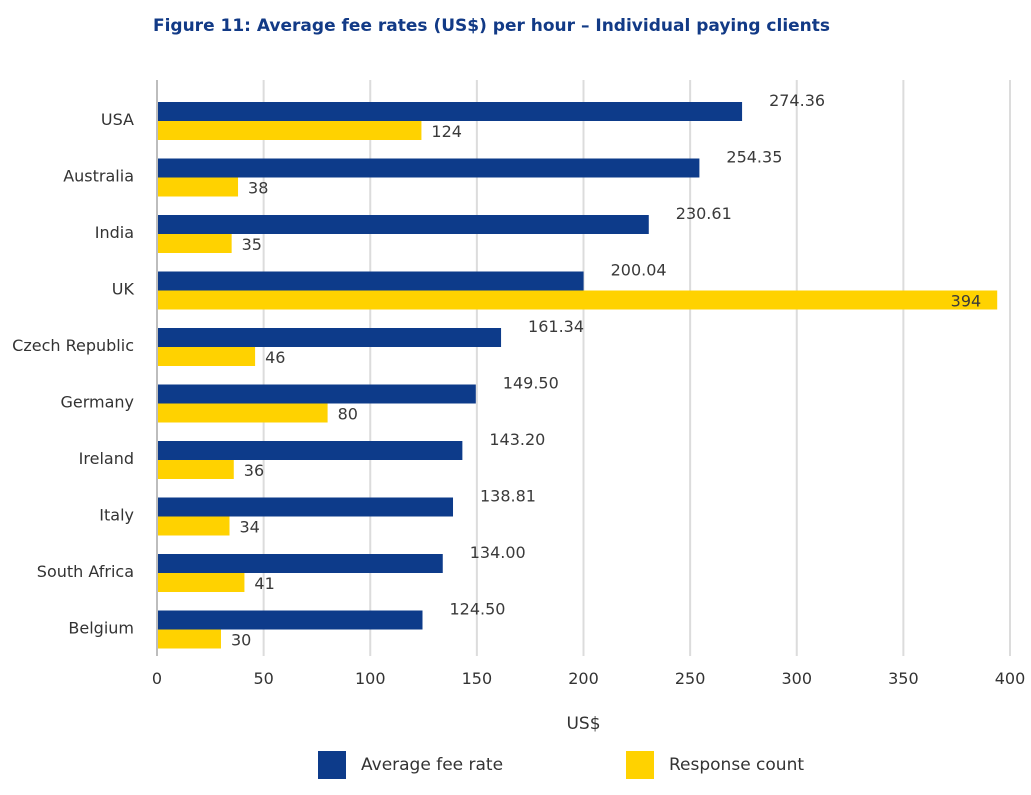 Image resolution: width=1031 pixels, height=795 pixels. Describe the element at coordinates (98, 176) in the screenshot. I see `category-label: Australia` at that location.